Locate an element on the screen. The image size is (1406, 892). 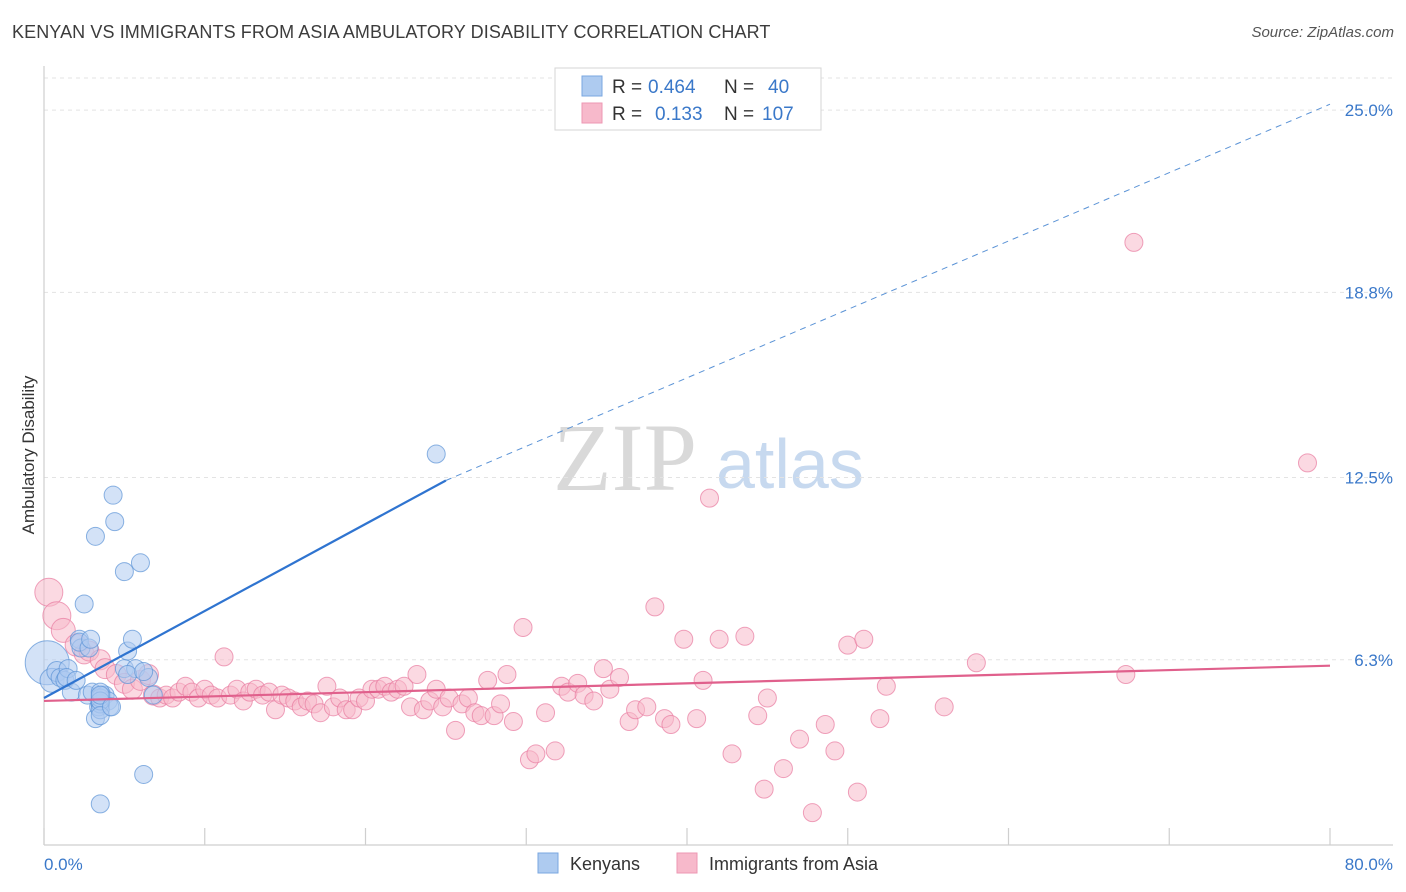
y-tick-label: 25.0% is located at coordinates (1369, 110).